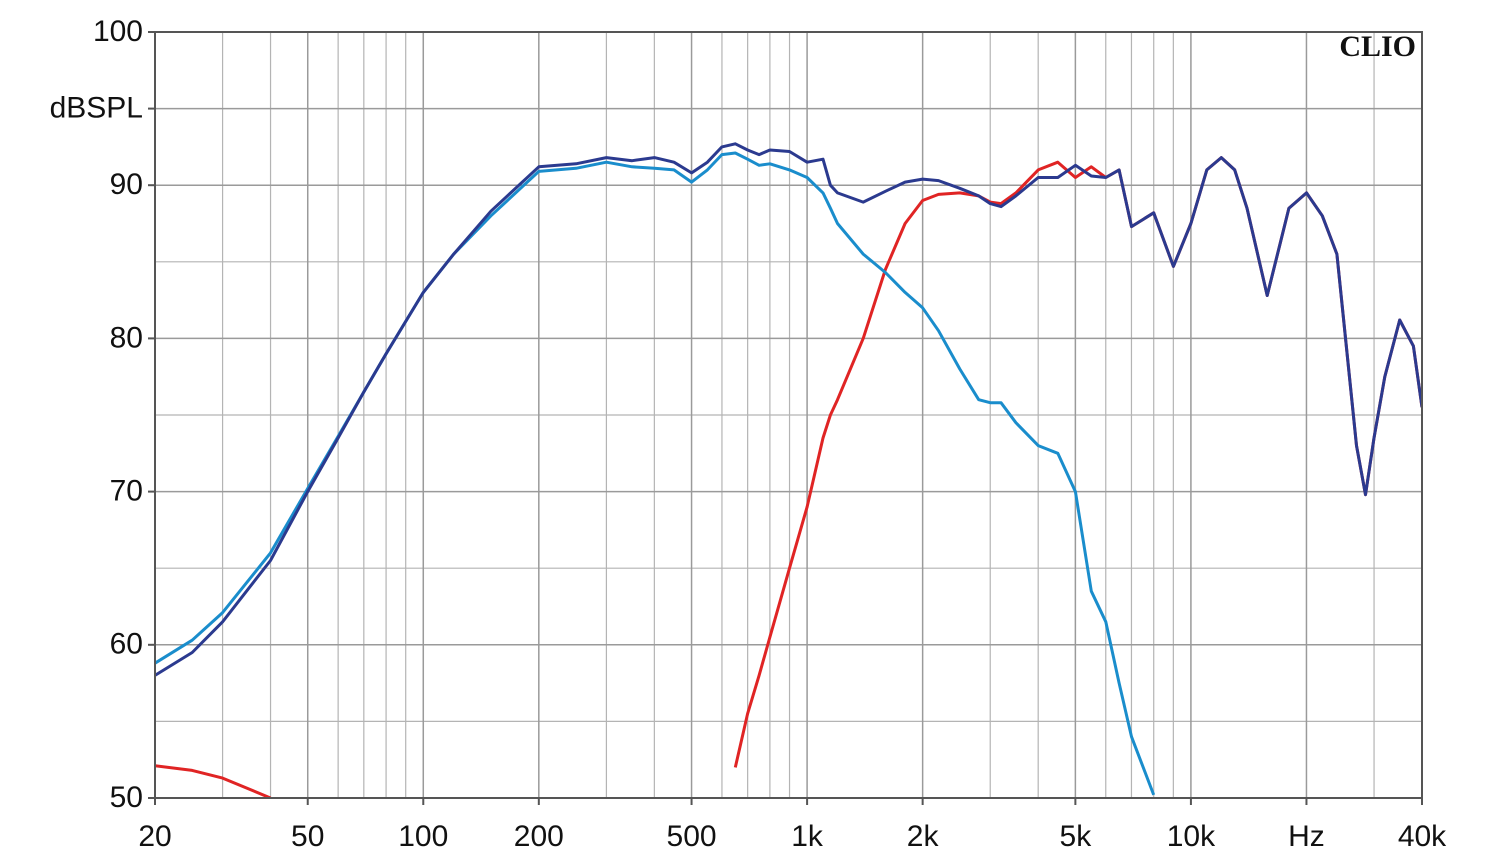  Describe the element at coordinates (423, 836) in the screenshot. I see `x-tick-label: 100` at that location.